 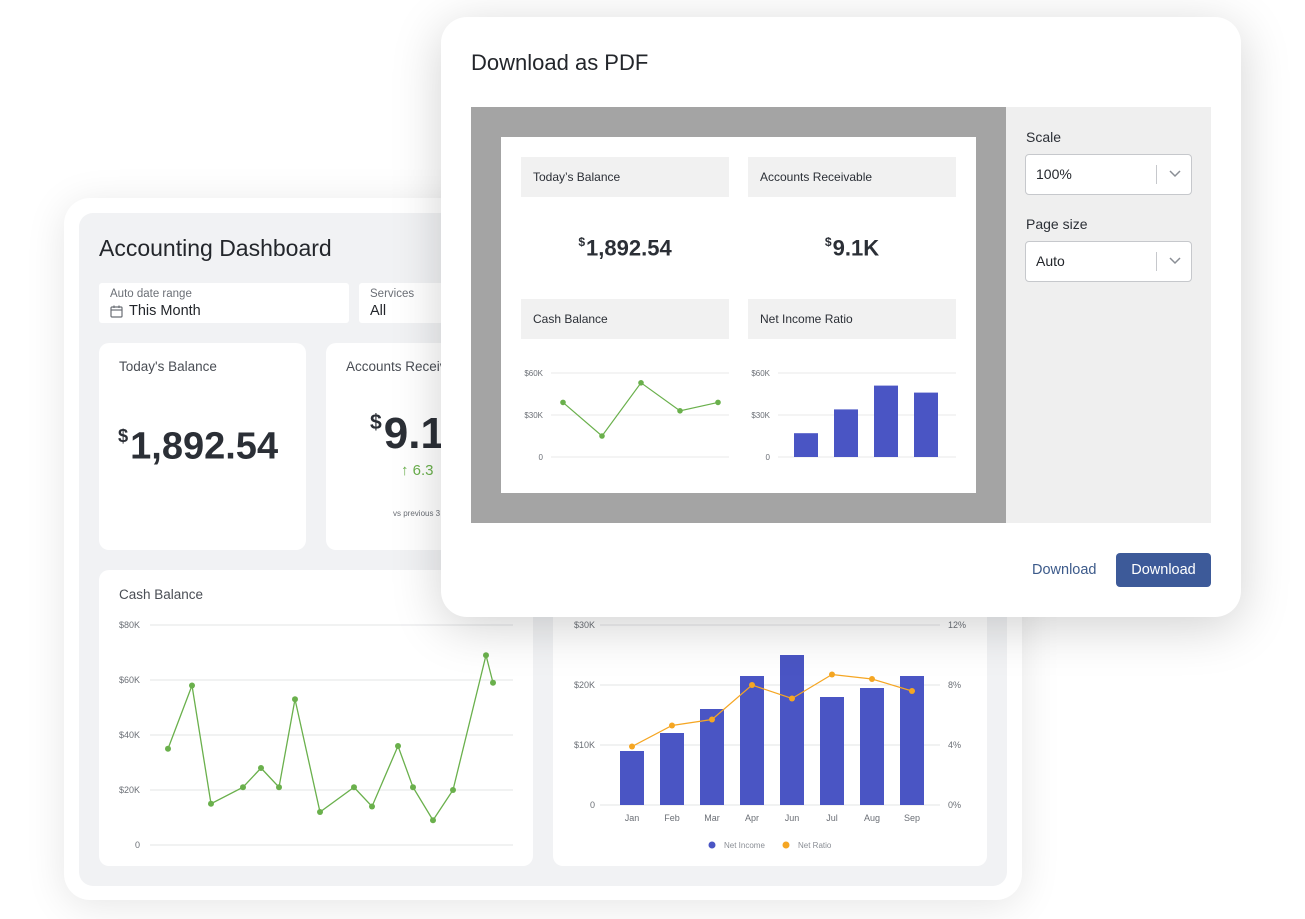 I want to click on todays-balance-card: Today's Balance $1,892.54, so click(x=202, y=446).